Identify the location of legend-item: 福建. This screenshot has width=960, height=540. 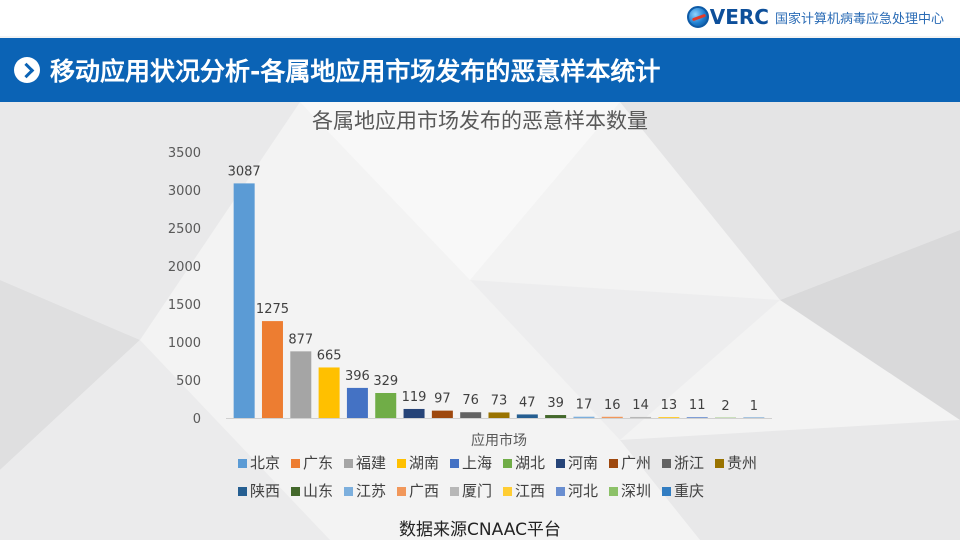
(365, 463).